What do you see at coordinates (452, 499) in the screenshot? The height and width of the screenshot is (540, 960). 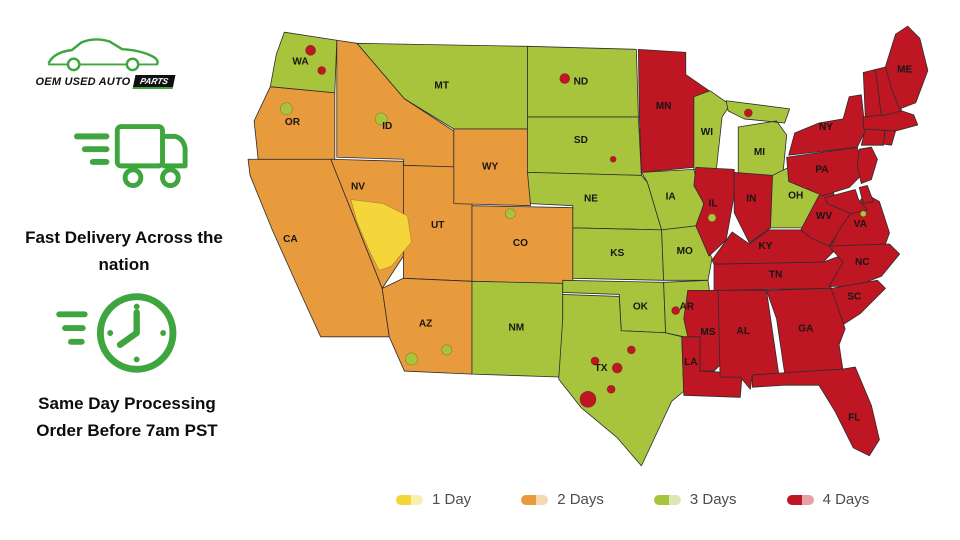 I see `legend-label-1-day: 1 Day` at bounding box center [452, 499].